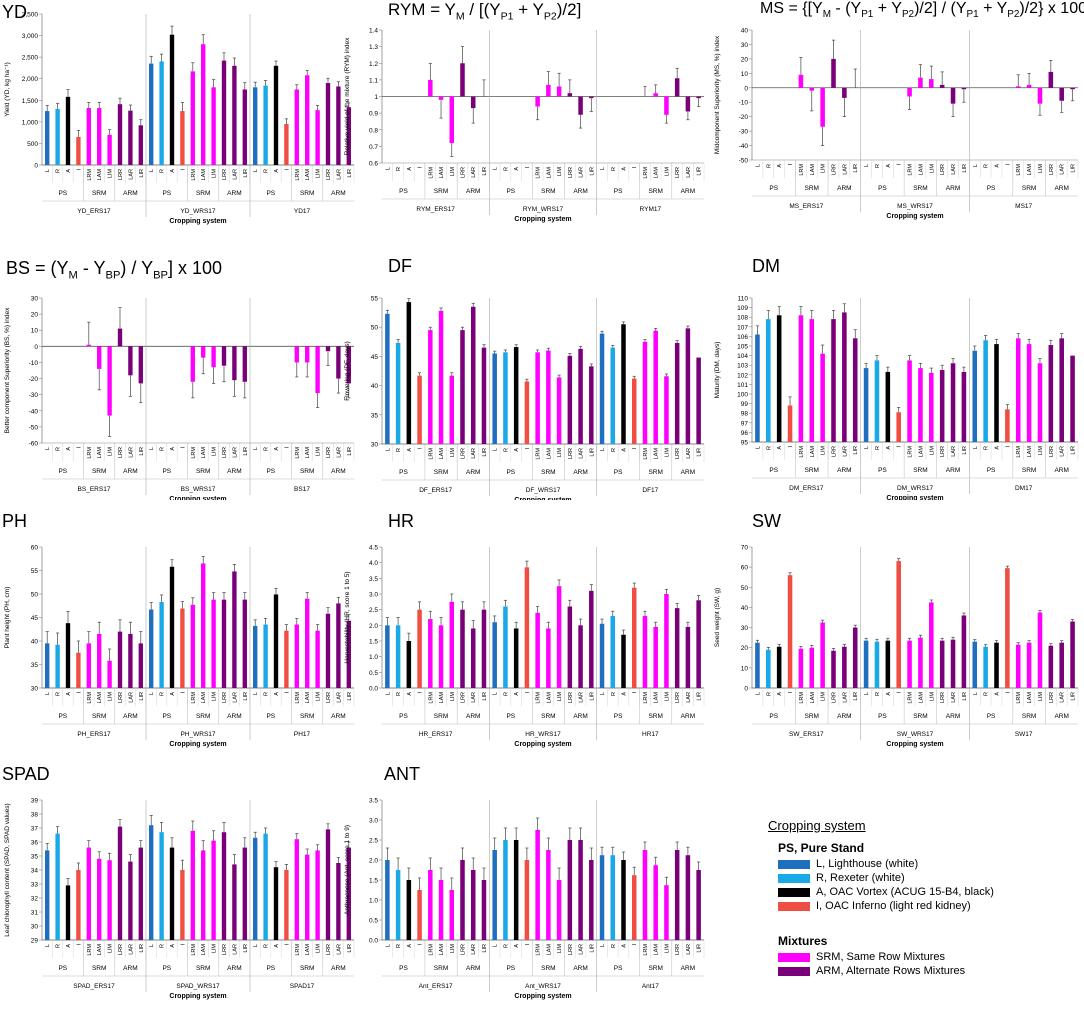 The width and height of the screenshot is (1084, 1011). I want to click on y-tick-label: 1,500, so click(30, 101).